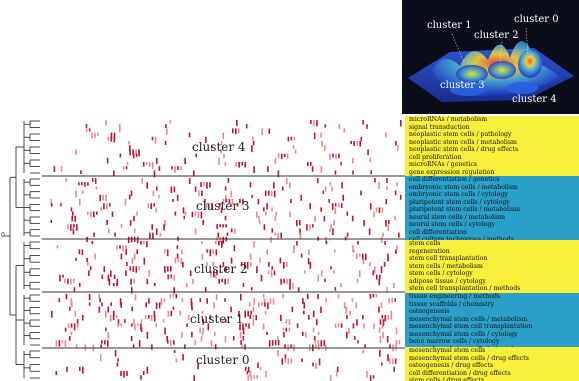  I want to click on term-item: neoplastic stem cells / pathology, so click(492, 135).